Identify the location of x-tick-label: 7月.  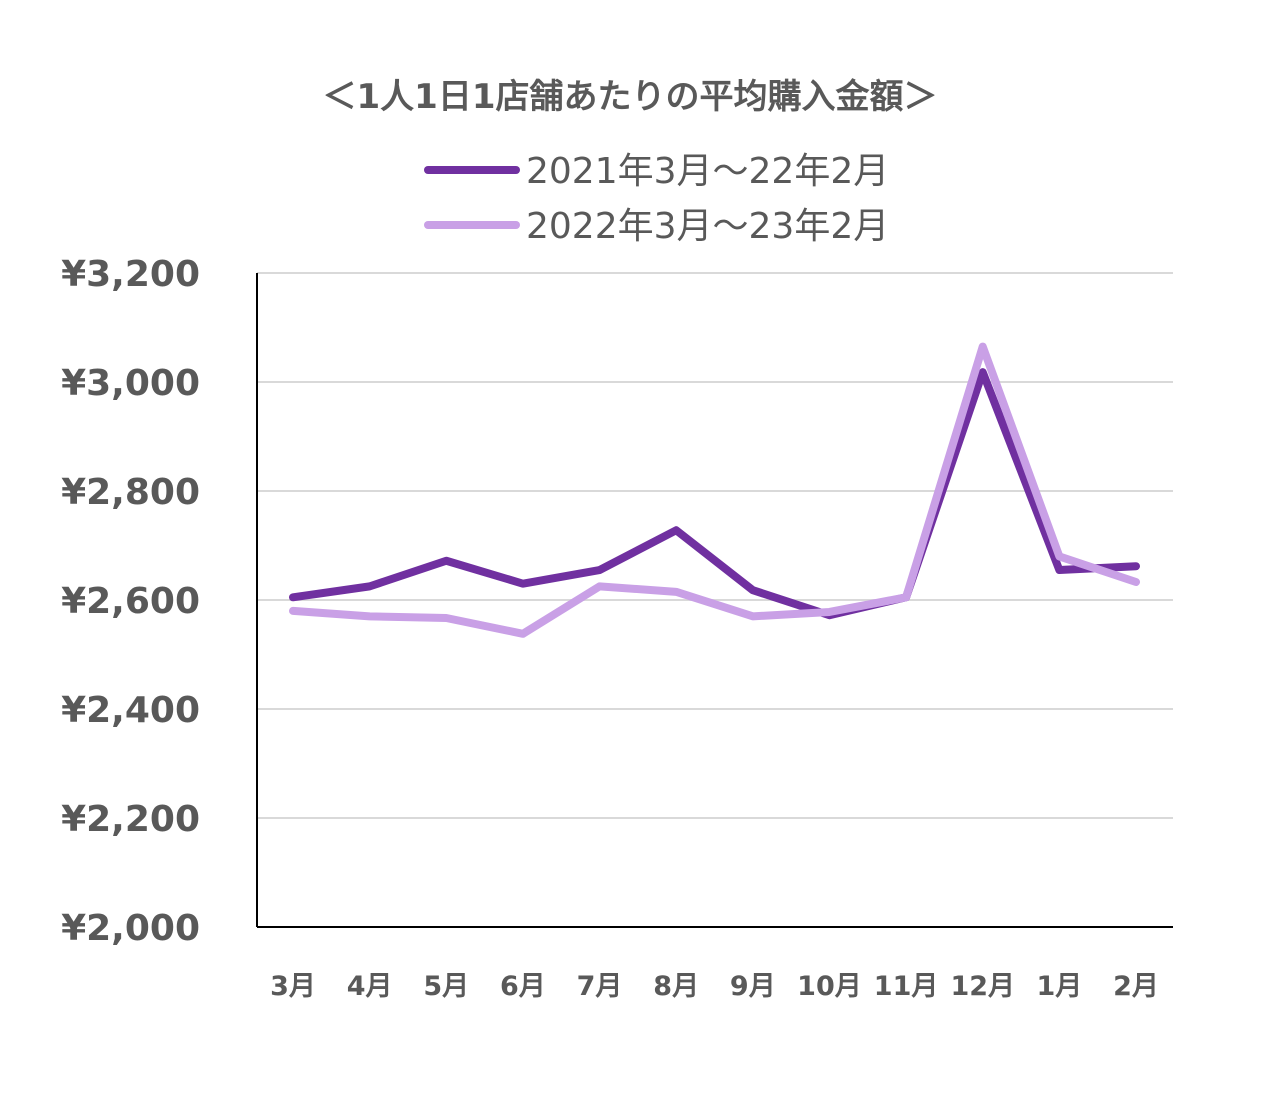
(600, 986).